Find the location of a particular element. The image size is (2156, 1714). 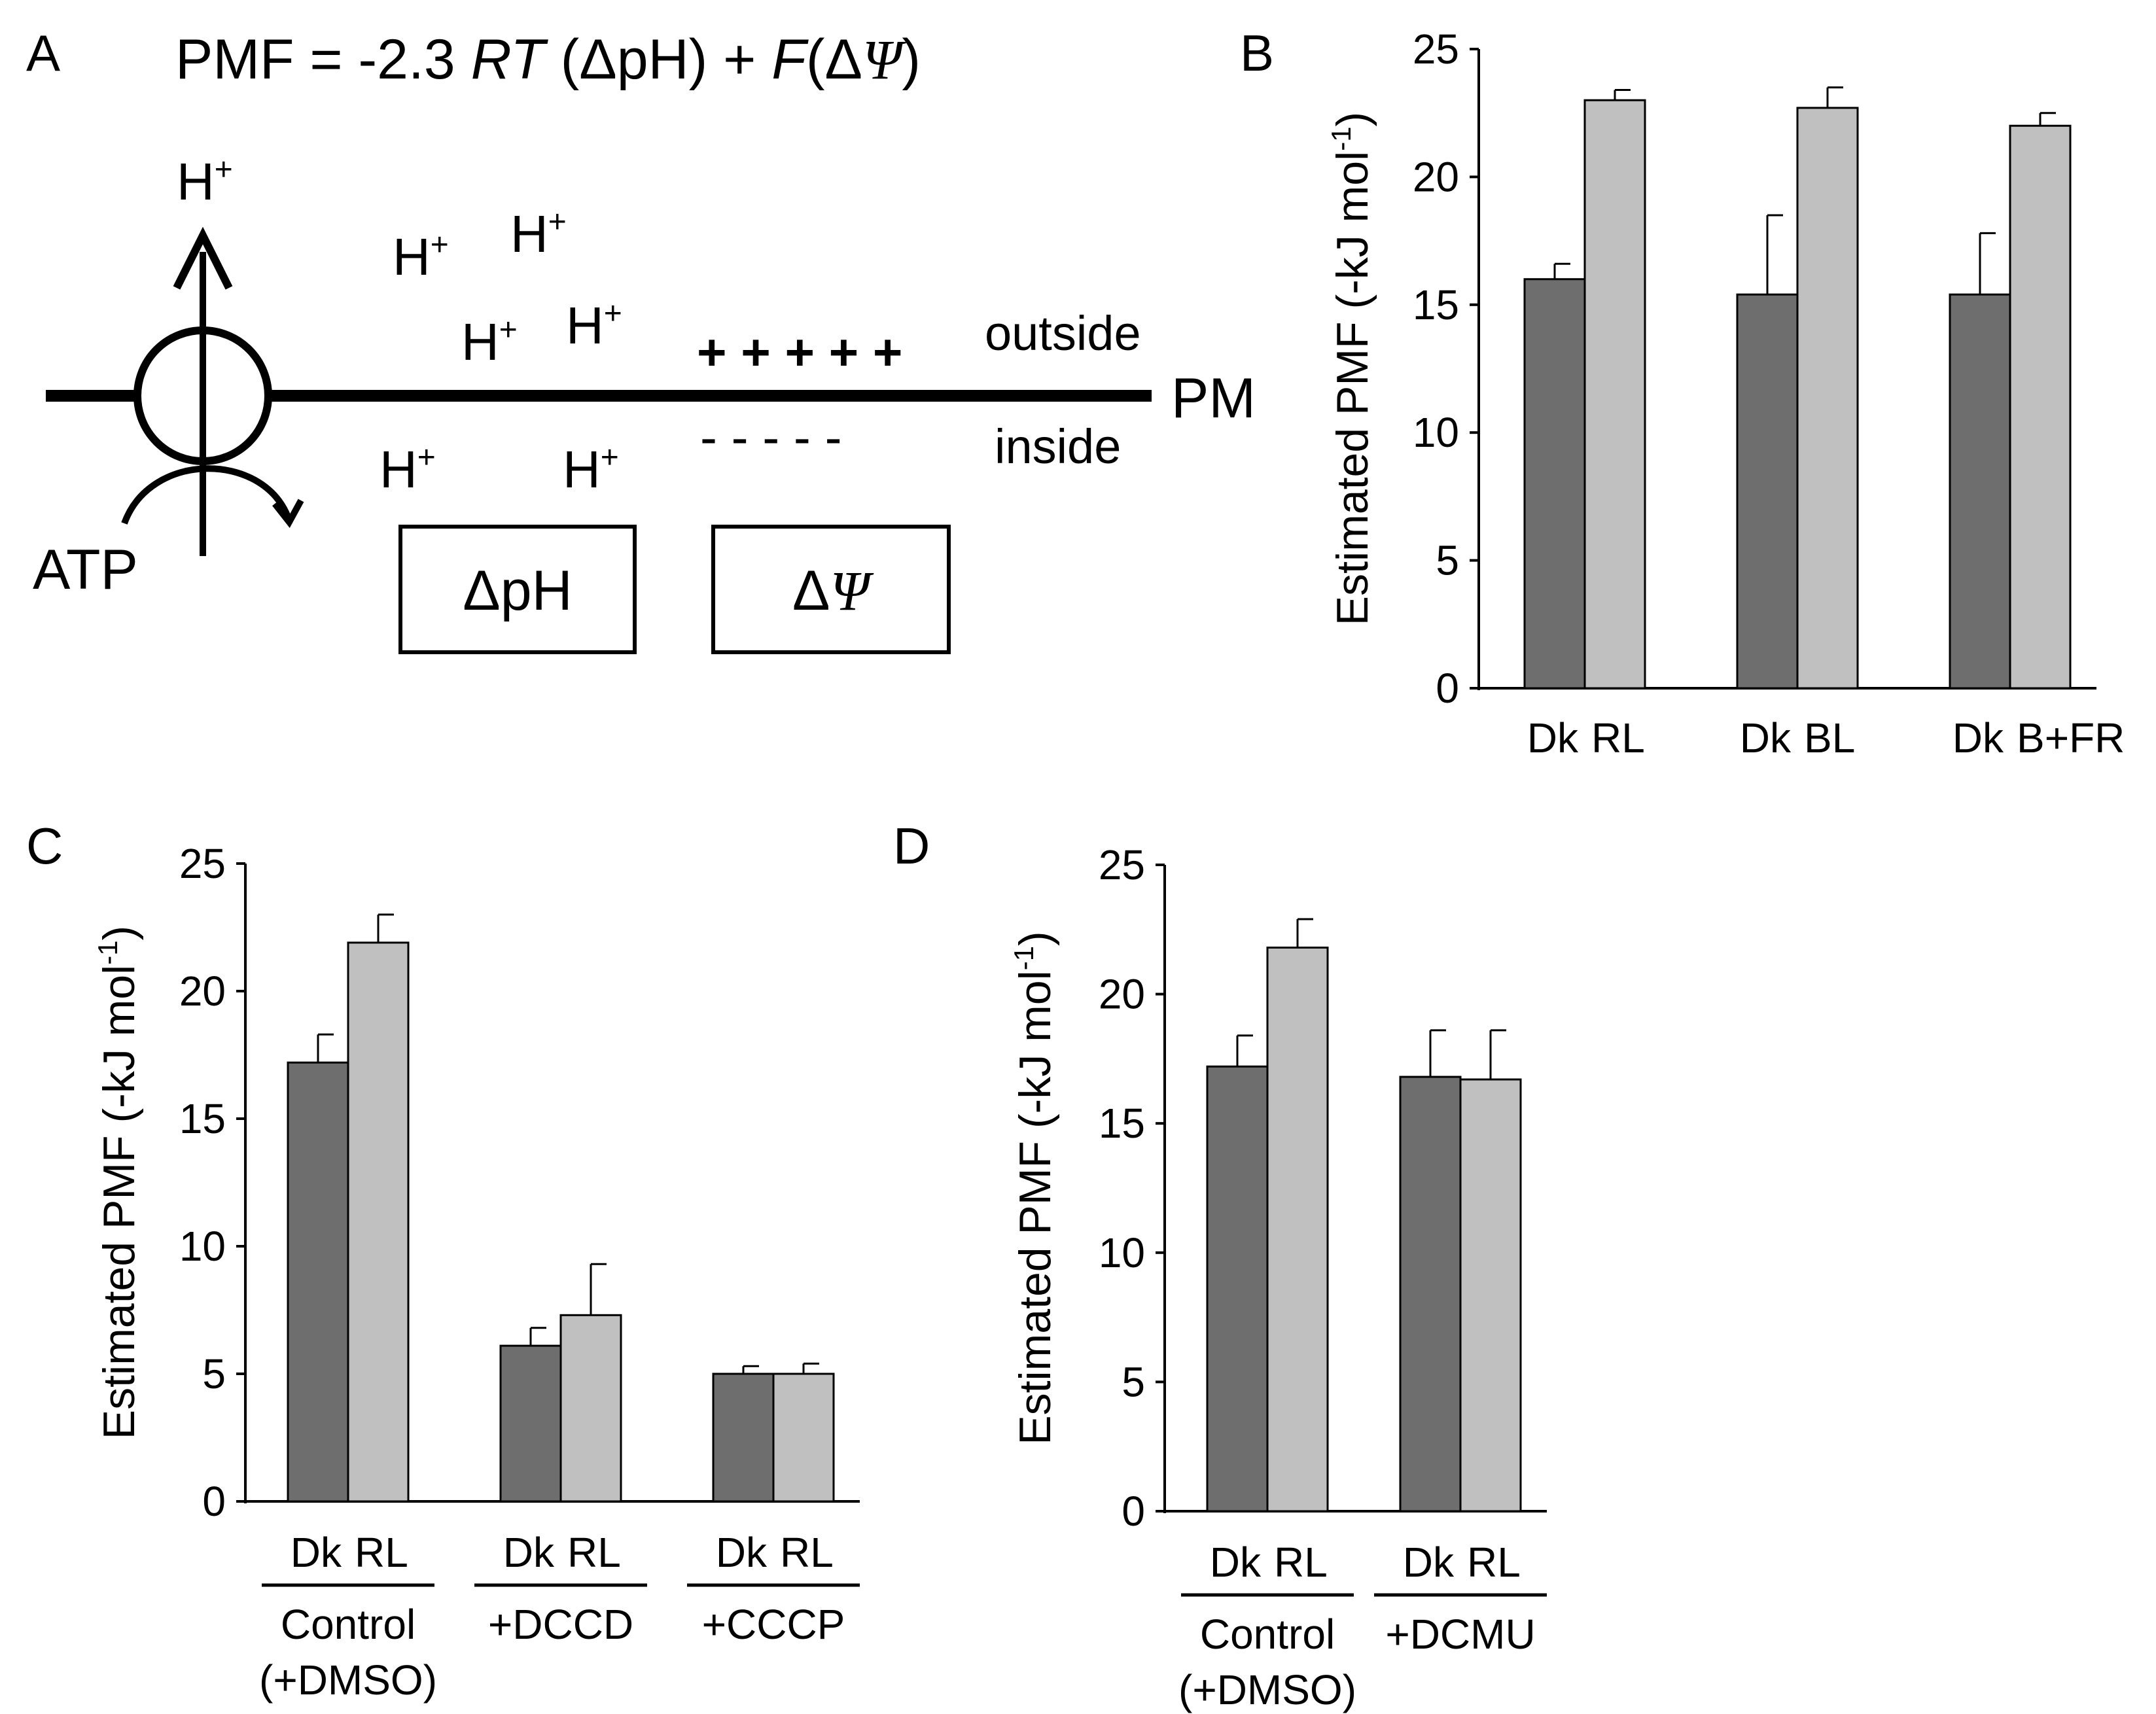

panel-letter-c: C is located at coordinates (44, 846).